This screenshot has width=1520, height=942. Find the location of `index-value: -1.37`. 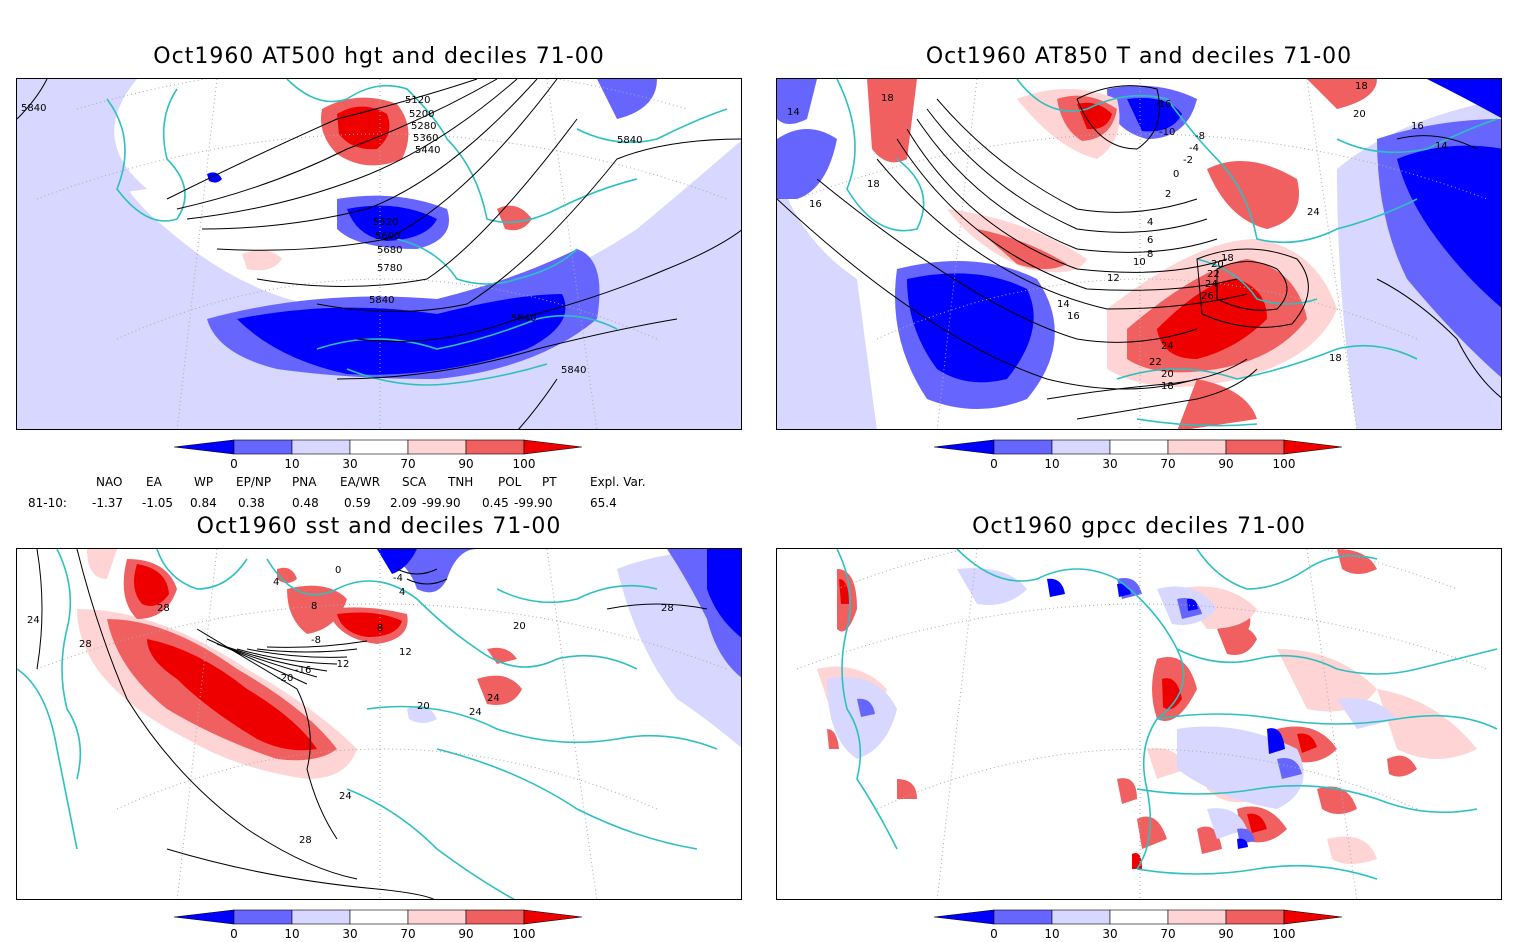

index-value: -1.37 is located at coordinates (108, 503).